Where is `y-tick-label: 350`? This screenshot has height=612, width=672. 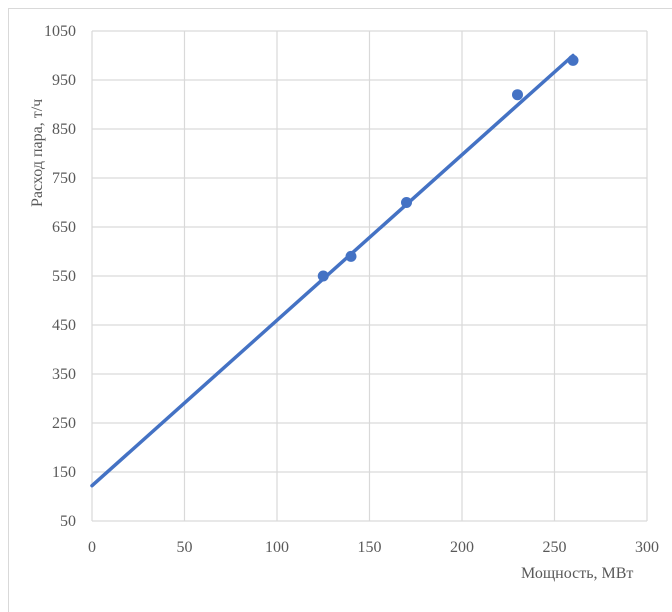 y-tick-label: 350 is located at coordinates (64, 374).